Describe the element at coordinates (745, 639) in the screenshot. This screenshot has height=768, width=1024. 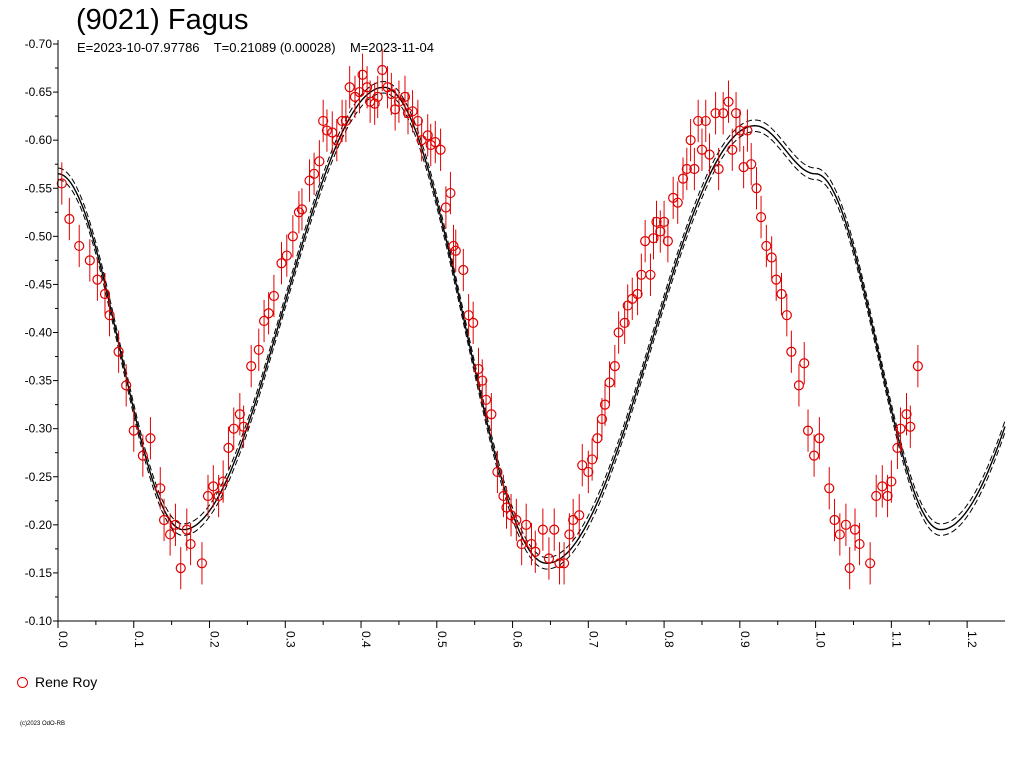
I see `x-tick-label: 0.9` at that location.